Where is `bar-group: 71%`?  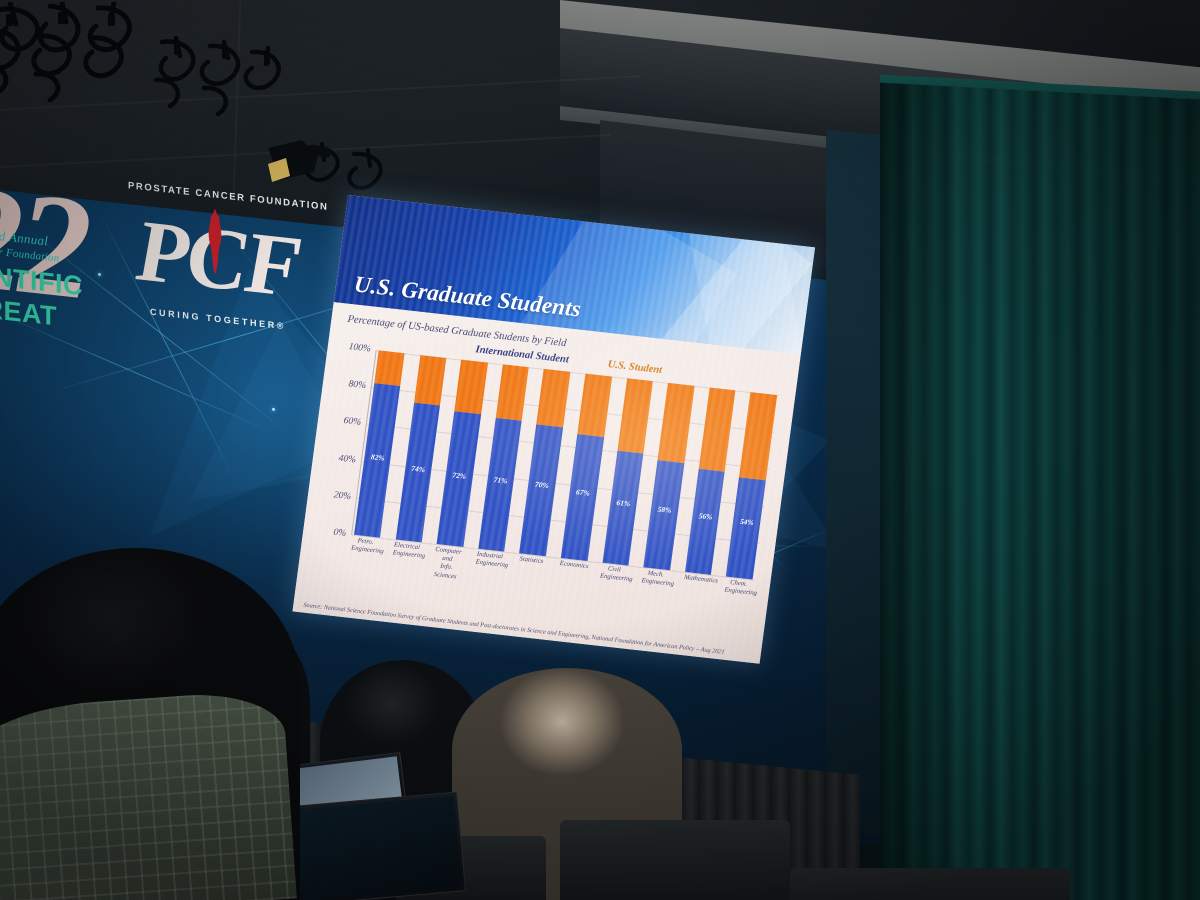 bar-group: 71% is located at coordinates (504, 458).